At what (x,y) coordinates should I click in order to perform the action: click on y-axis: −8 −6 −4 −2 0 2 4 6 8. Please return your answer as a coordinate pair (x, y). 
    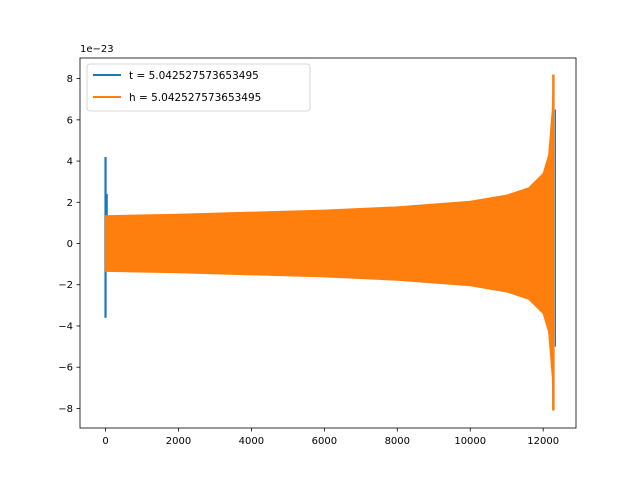
    Looking at the image, I should click on (69, 244).